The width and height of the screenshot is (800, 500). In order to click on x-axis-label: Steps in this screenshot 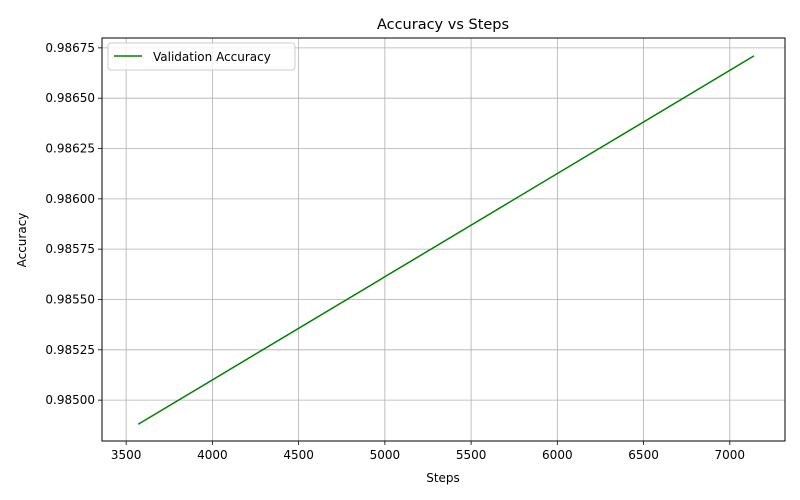, I will do `click(443, 478)`.